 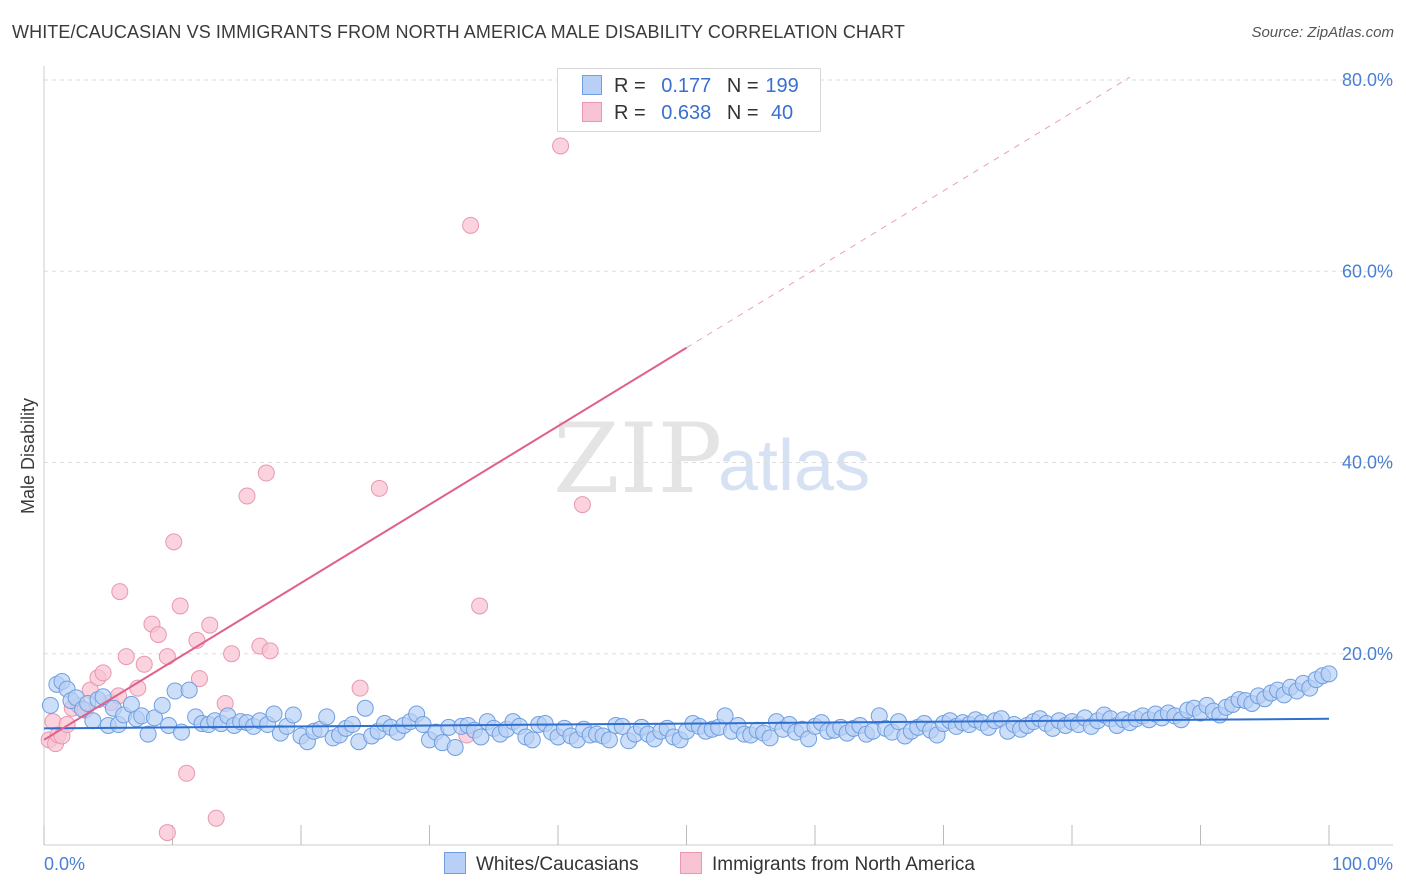 What do you see at coordinates (686, 86) in the screenshot?
I see `legend-r-value: 0.177` at bounding box center [686, 86].